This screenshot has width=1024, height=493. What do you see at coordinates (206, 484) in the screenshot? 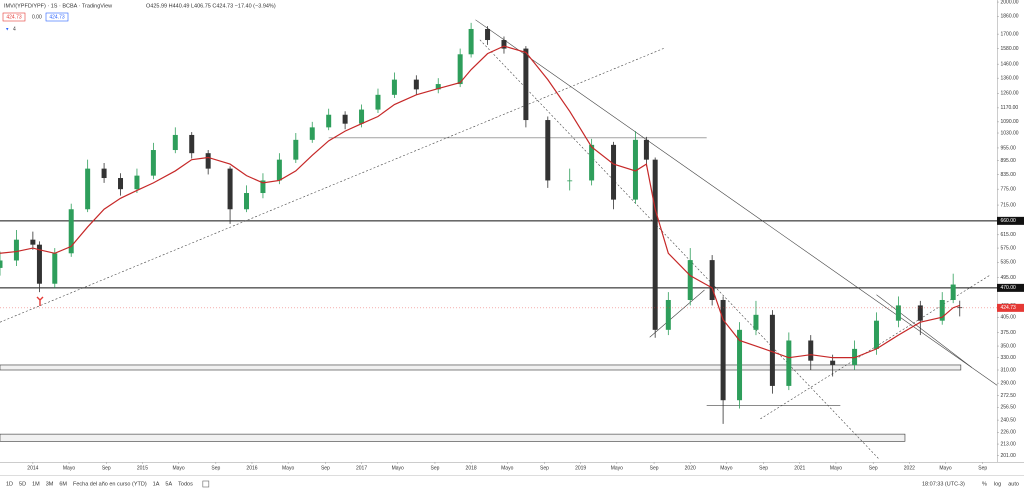
I see `calendar-icon` at bounding box center [206, 484].